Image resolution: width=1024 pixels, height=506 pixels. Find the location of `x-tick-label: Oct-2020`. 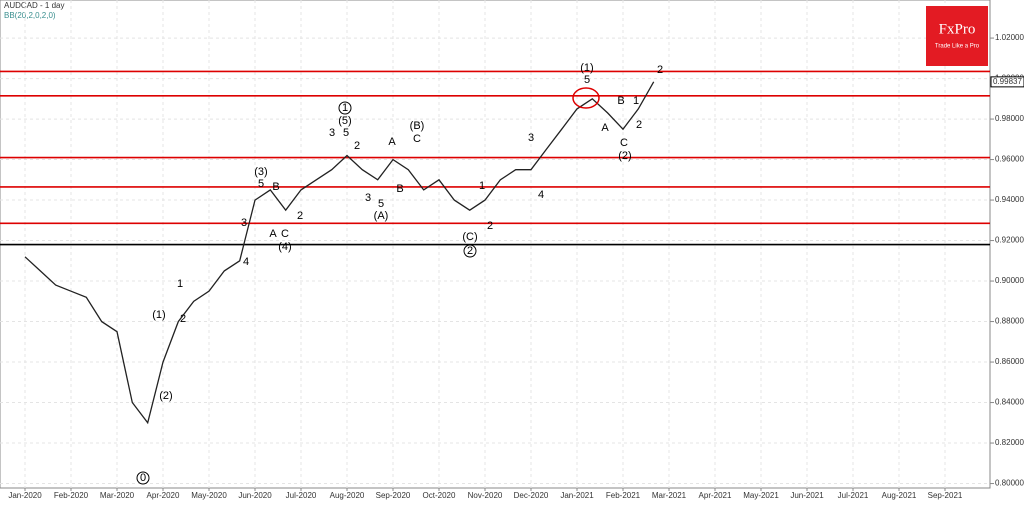

x-tick-label: Oct-2020 is located at coordinates (439, 495).